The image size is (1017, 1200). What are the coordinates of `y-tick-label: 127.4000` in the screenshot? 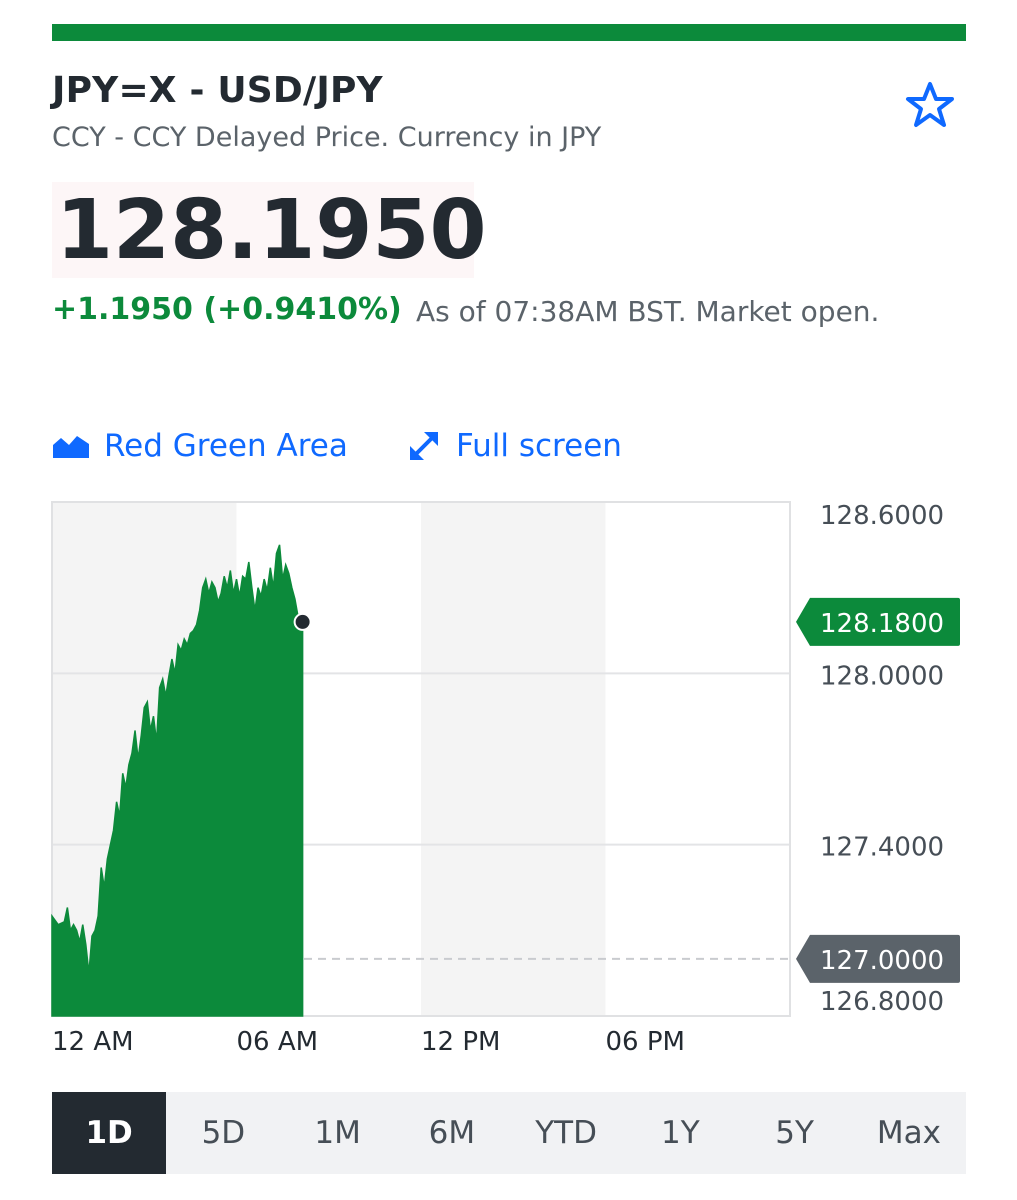 It's located at (882, 848).